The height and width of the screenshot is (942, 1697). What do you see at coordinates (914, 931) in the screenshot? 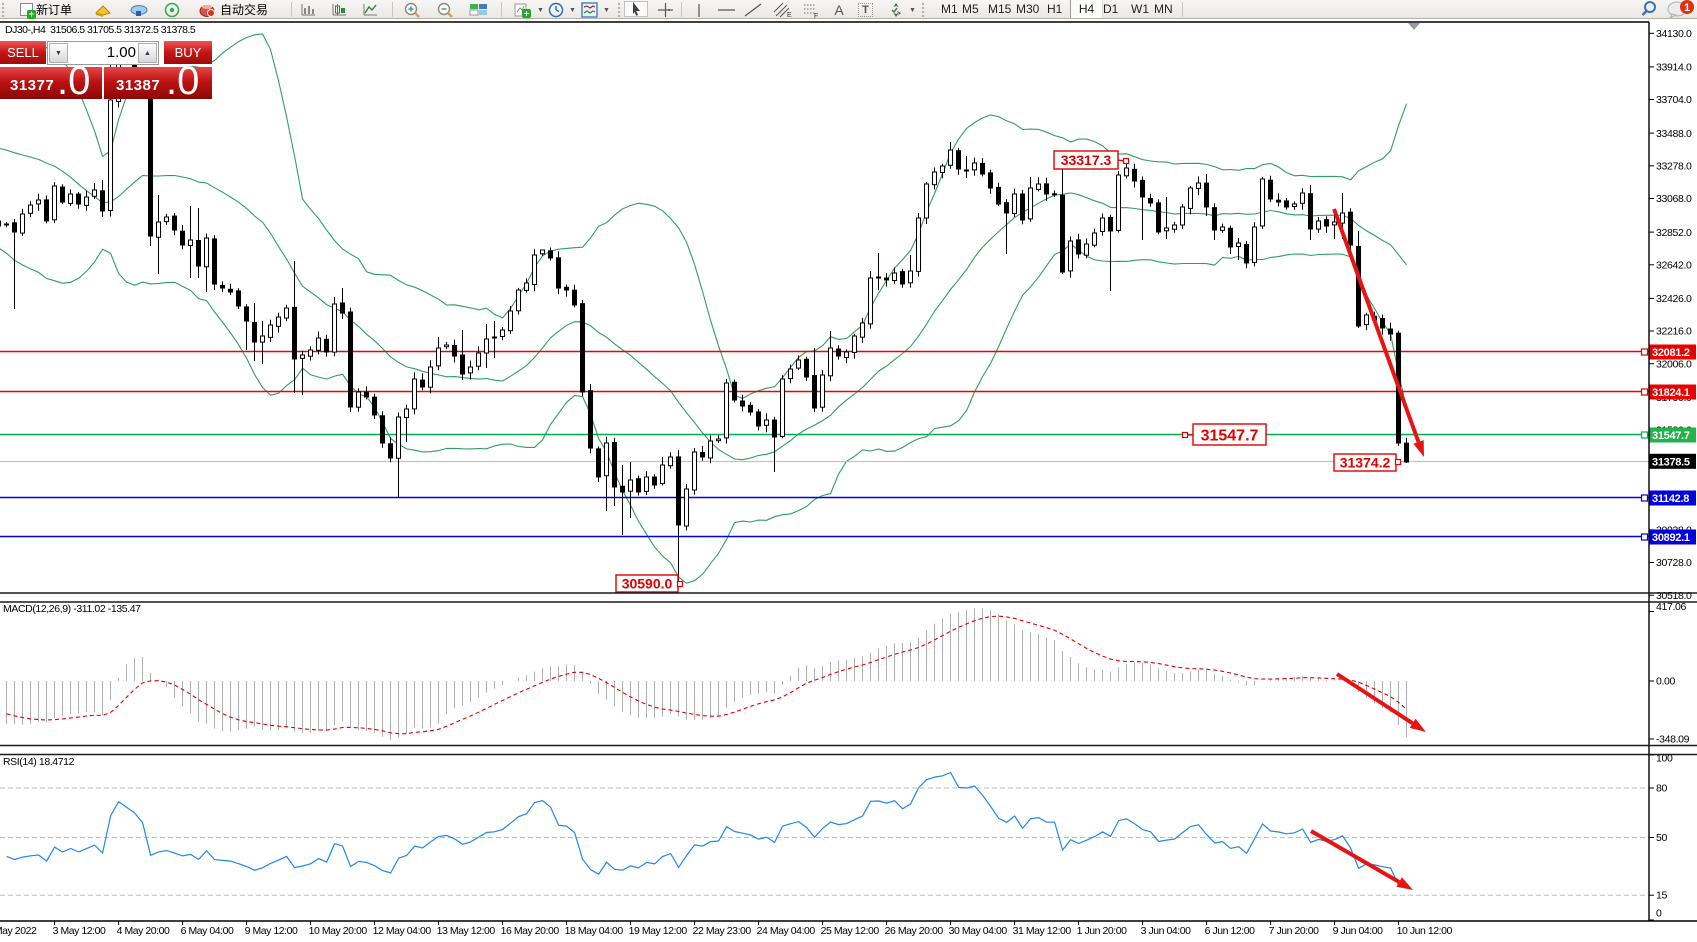
I see `svg-text: 26 May 20:00` at bounding box center [914, 931].